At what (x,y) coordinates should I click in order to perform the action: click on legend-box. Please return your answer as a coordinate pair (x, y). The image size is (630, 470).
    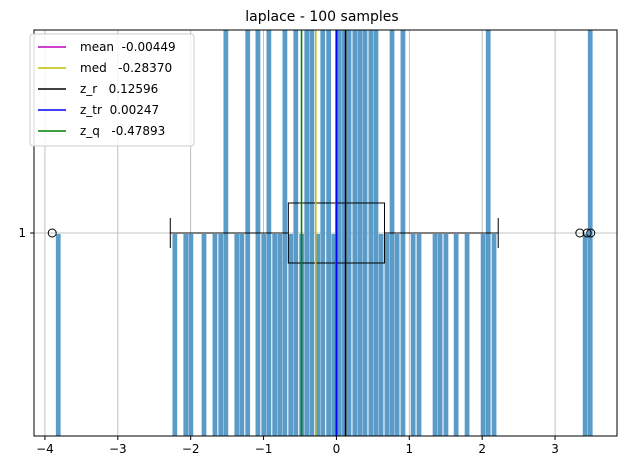
    Looking at the image, I should click on (112, 90).